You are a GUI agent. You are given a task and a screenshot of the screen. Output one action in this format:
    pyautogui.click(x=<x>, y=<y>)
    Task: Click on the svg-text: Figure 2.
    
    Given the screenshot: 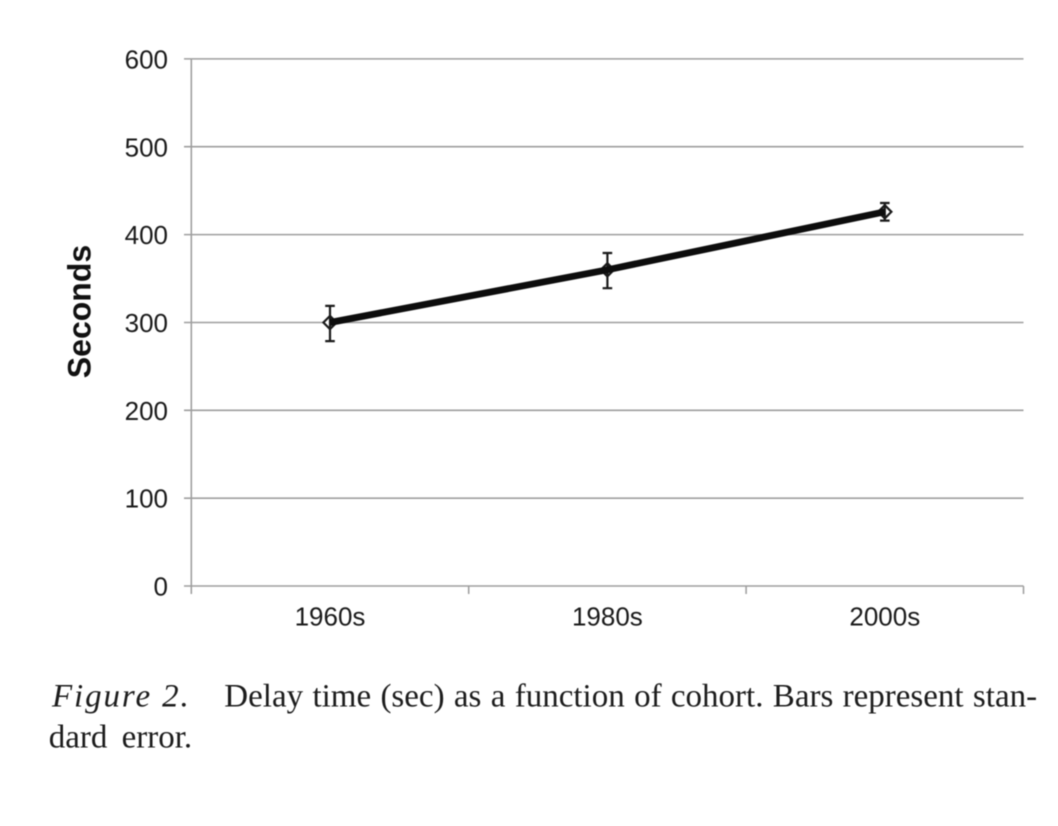 What is the action you would take?
    pyautogui.click(x=121, y=697)
    